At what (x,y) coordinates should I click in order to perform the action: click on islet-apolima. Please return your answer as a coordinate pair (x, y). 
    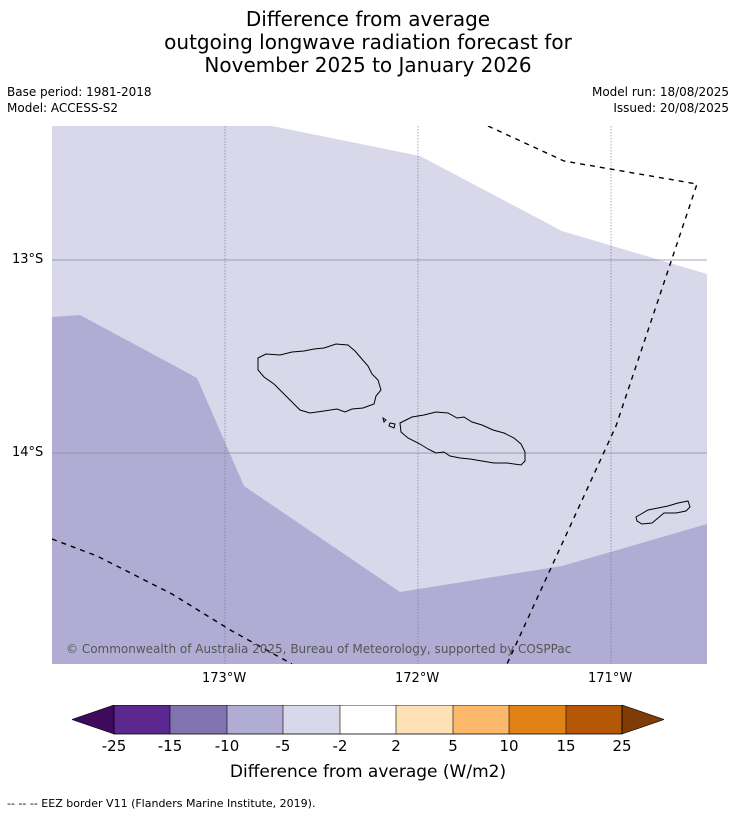
    Looking at the image, I should click on (392, 425).